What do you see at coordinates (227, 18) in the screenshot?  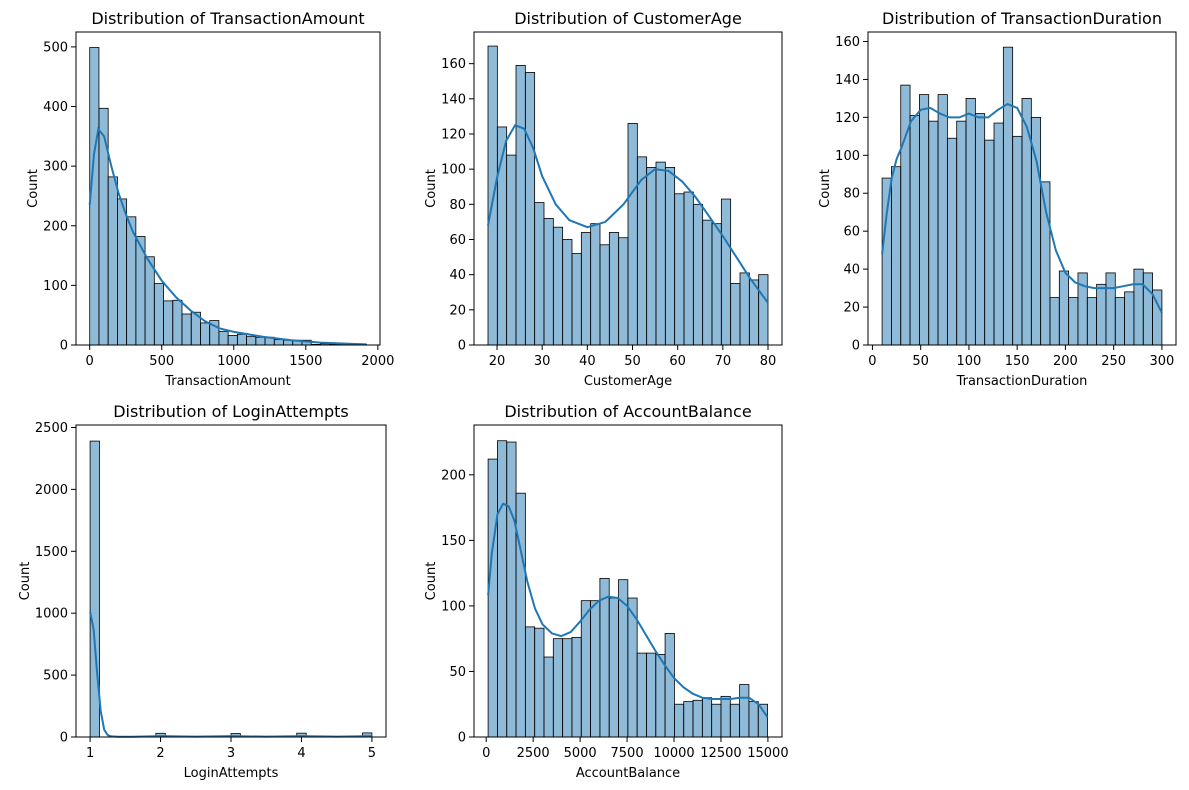 I see `chart-title: Distribution of TransactionAmount` at bounding box center [227, 18].